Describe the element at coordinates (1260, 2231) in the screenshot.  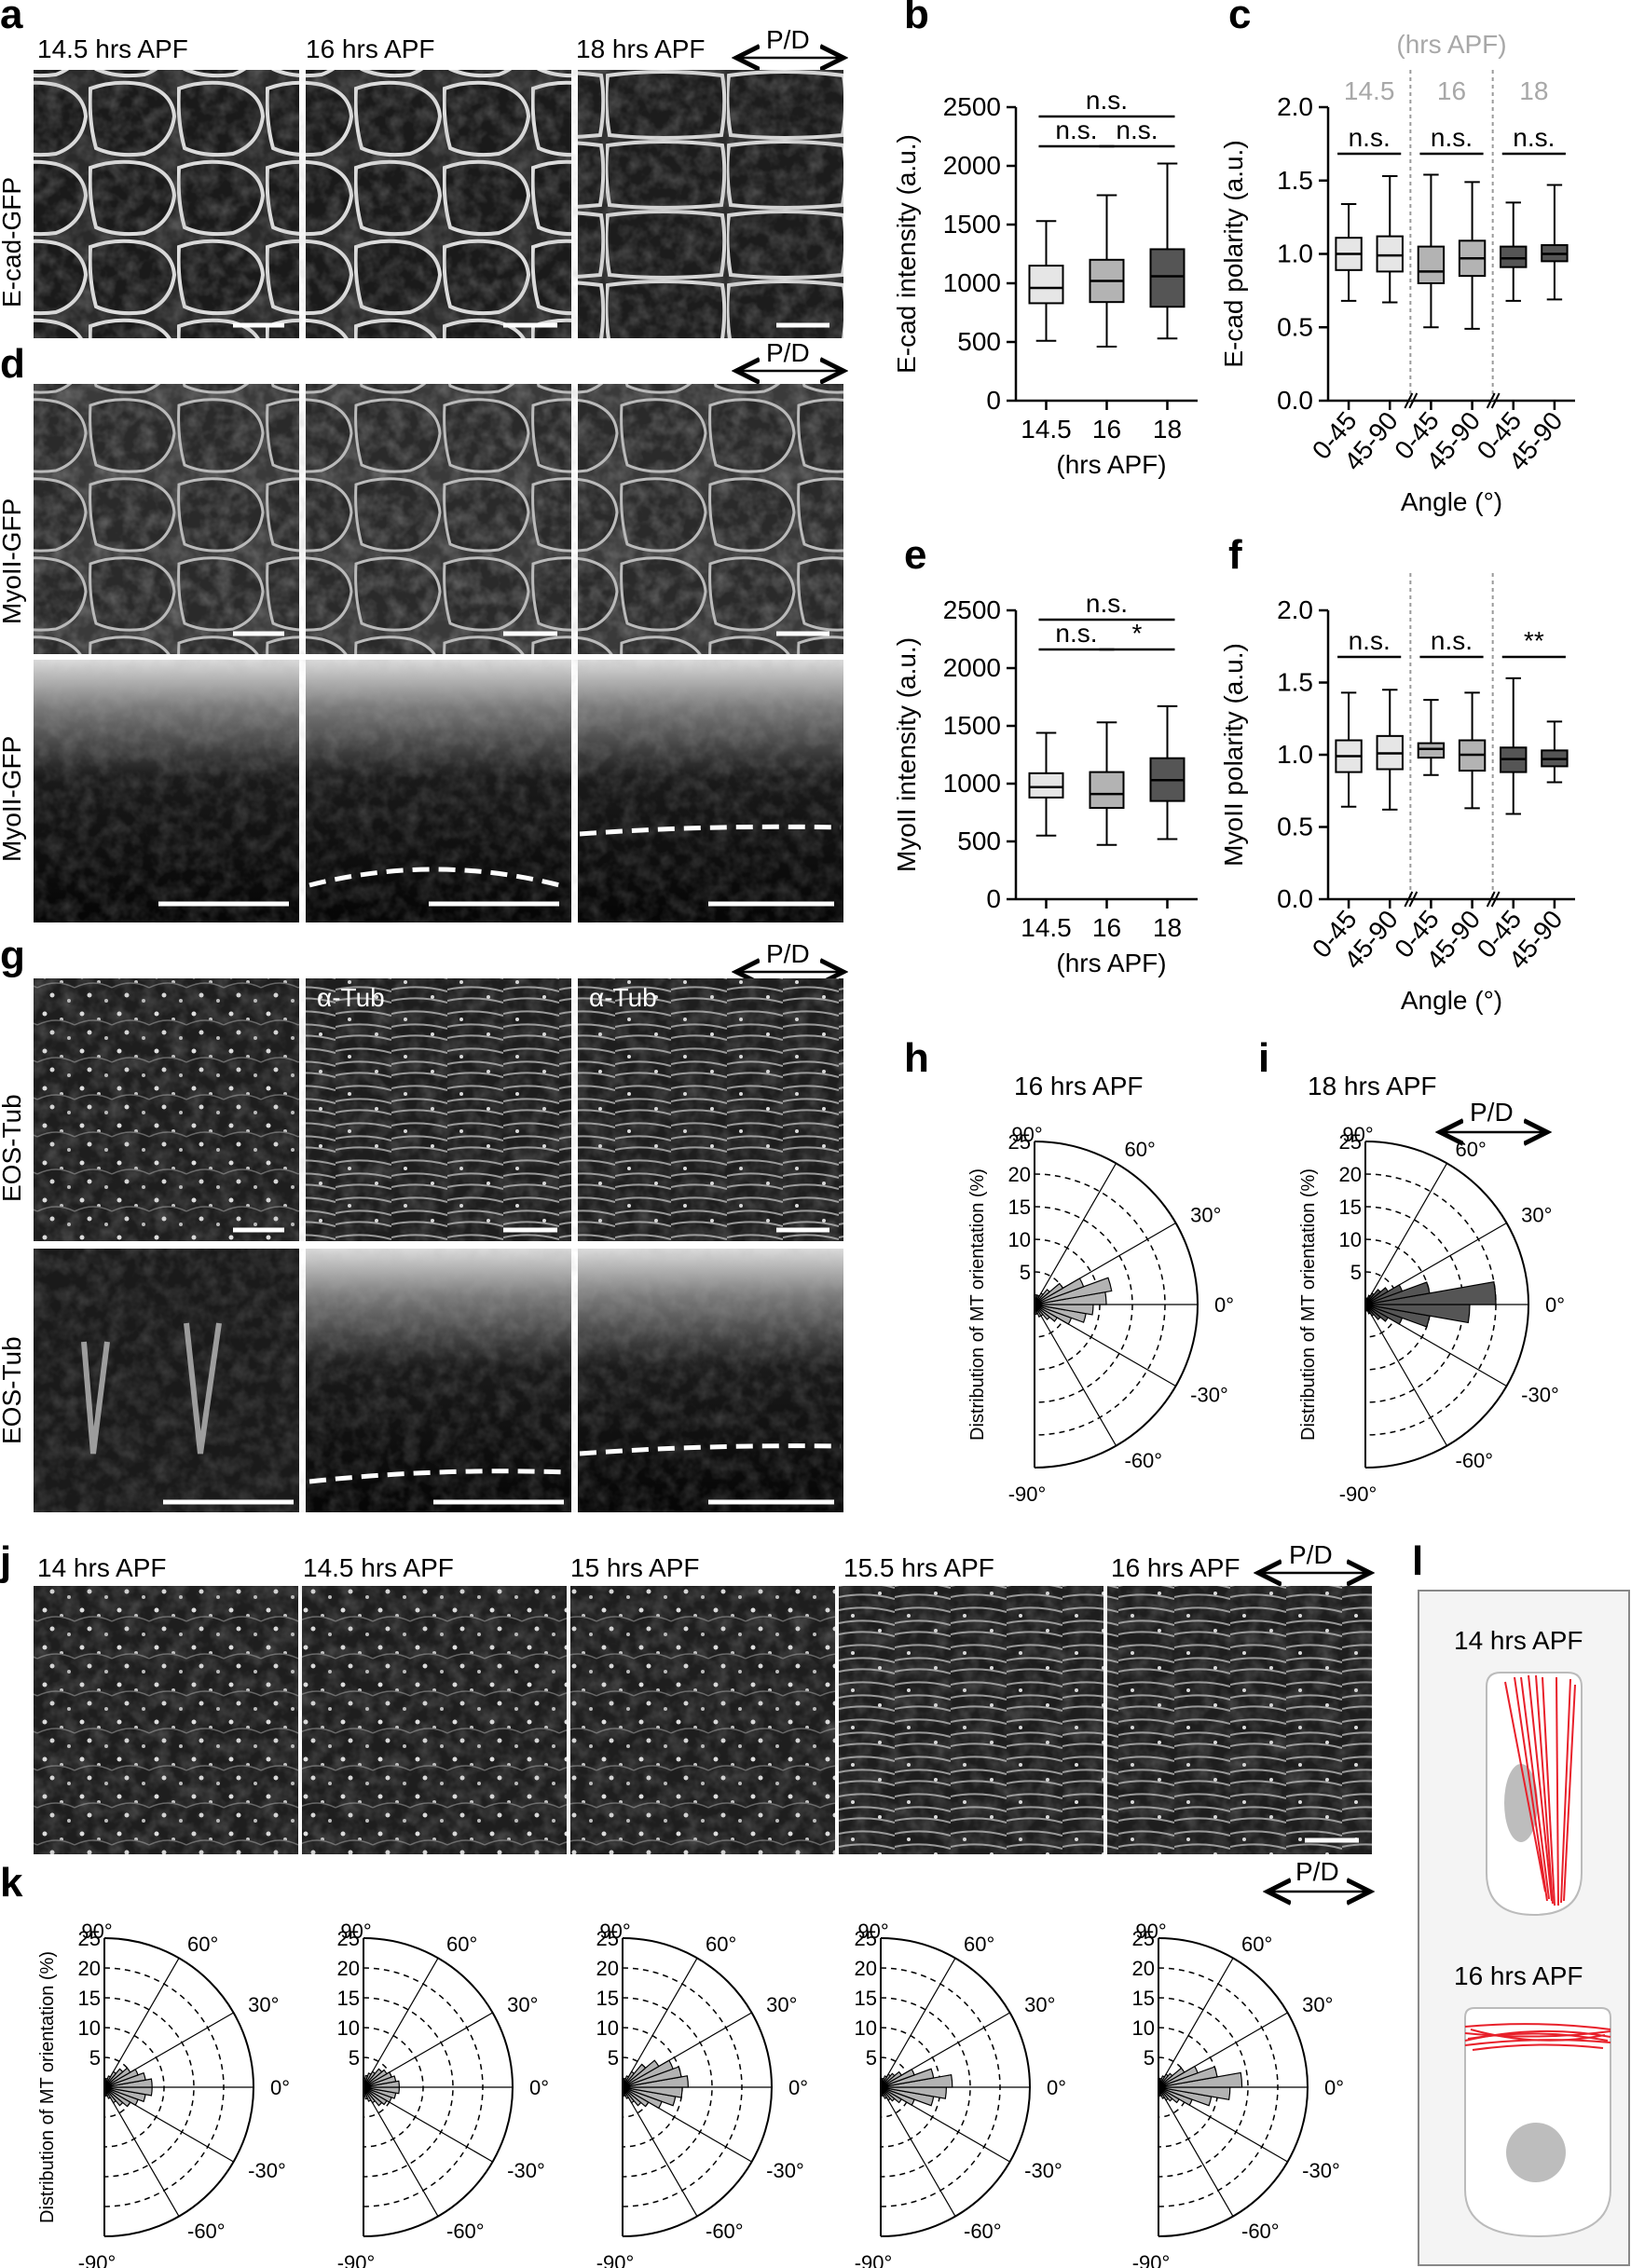
I see `angle-label: -60°` at that location.